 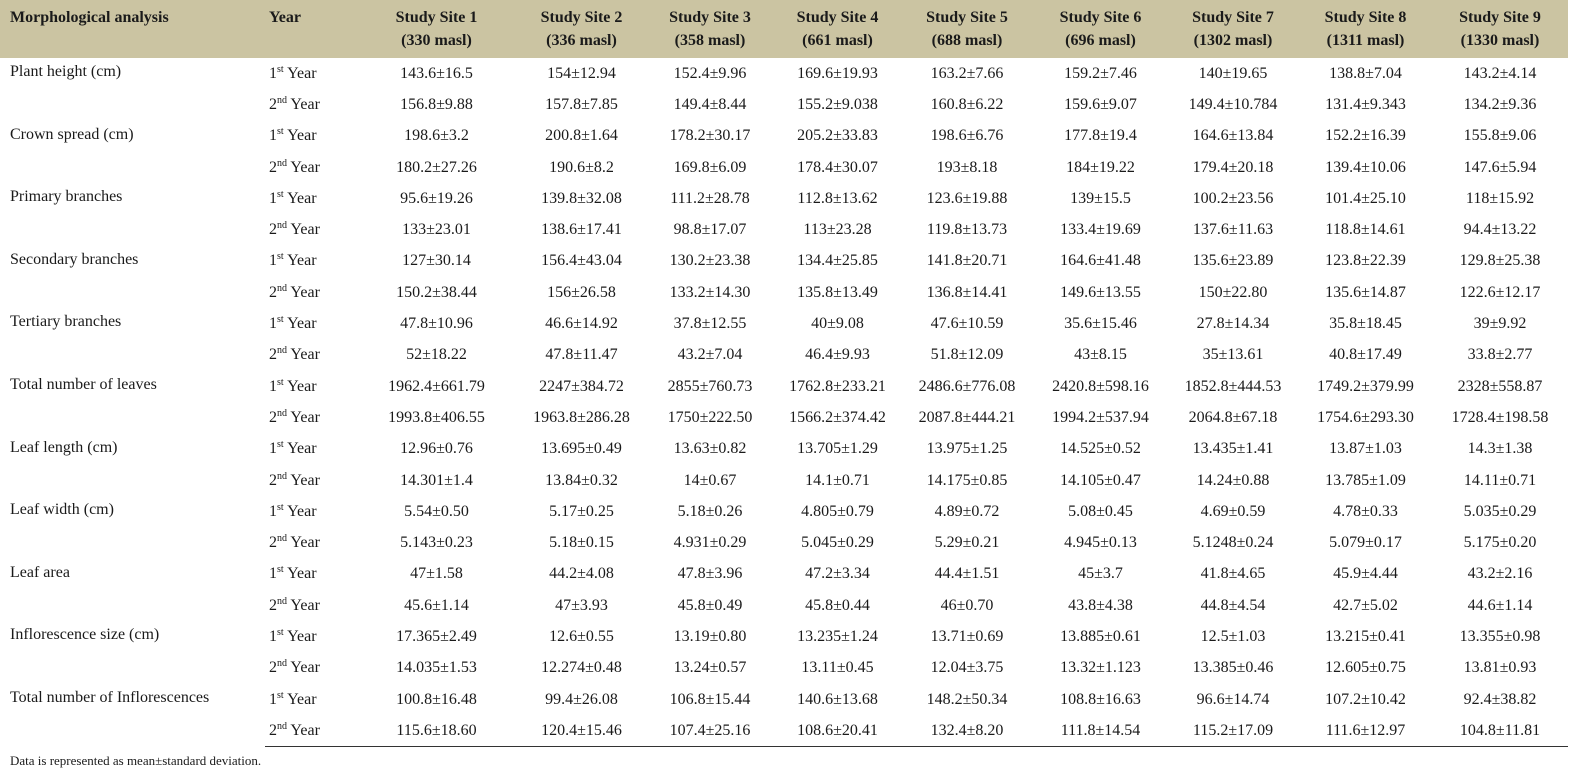 I want to click on value-cell: 13.885±0.61, so click(x=1100, y=636).